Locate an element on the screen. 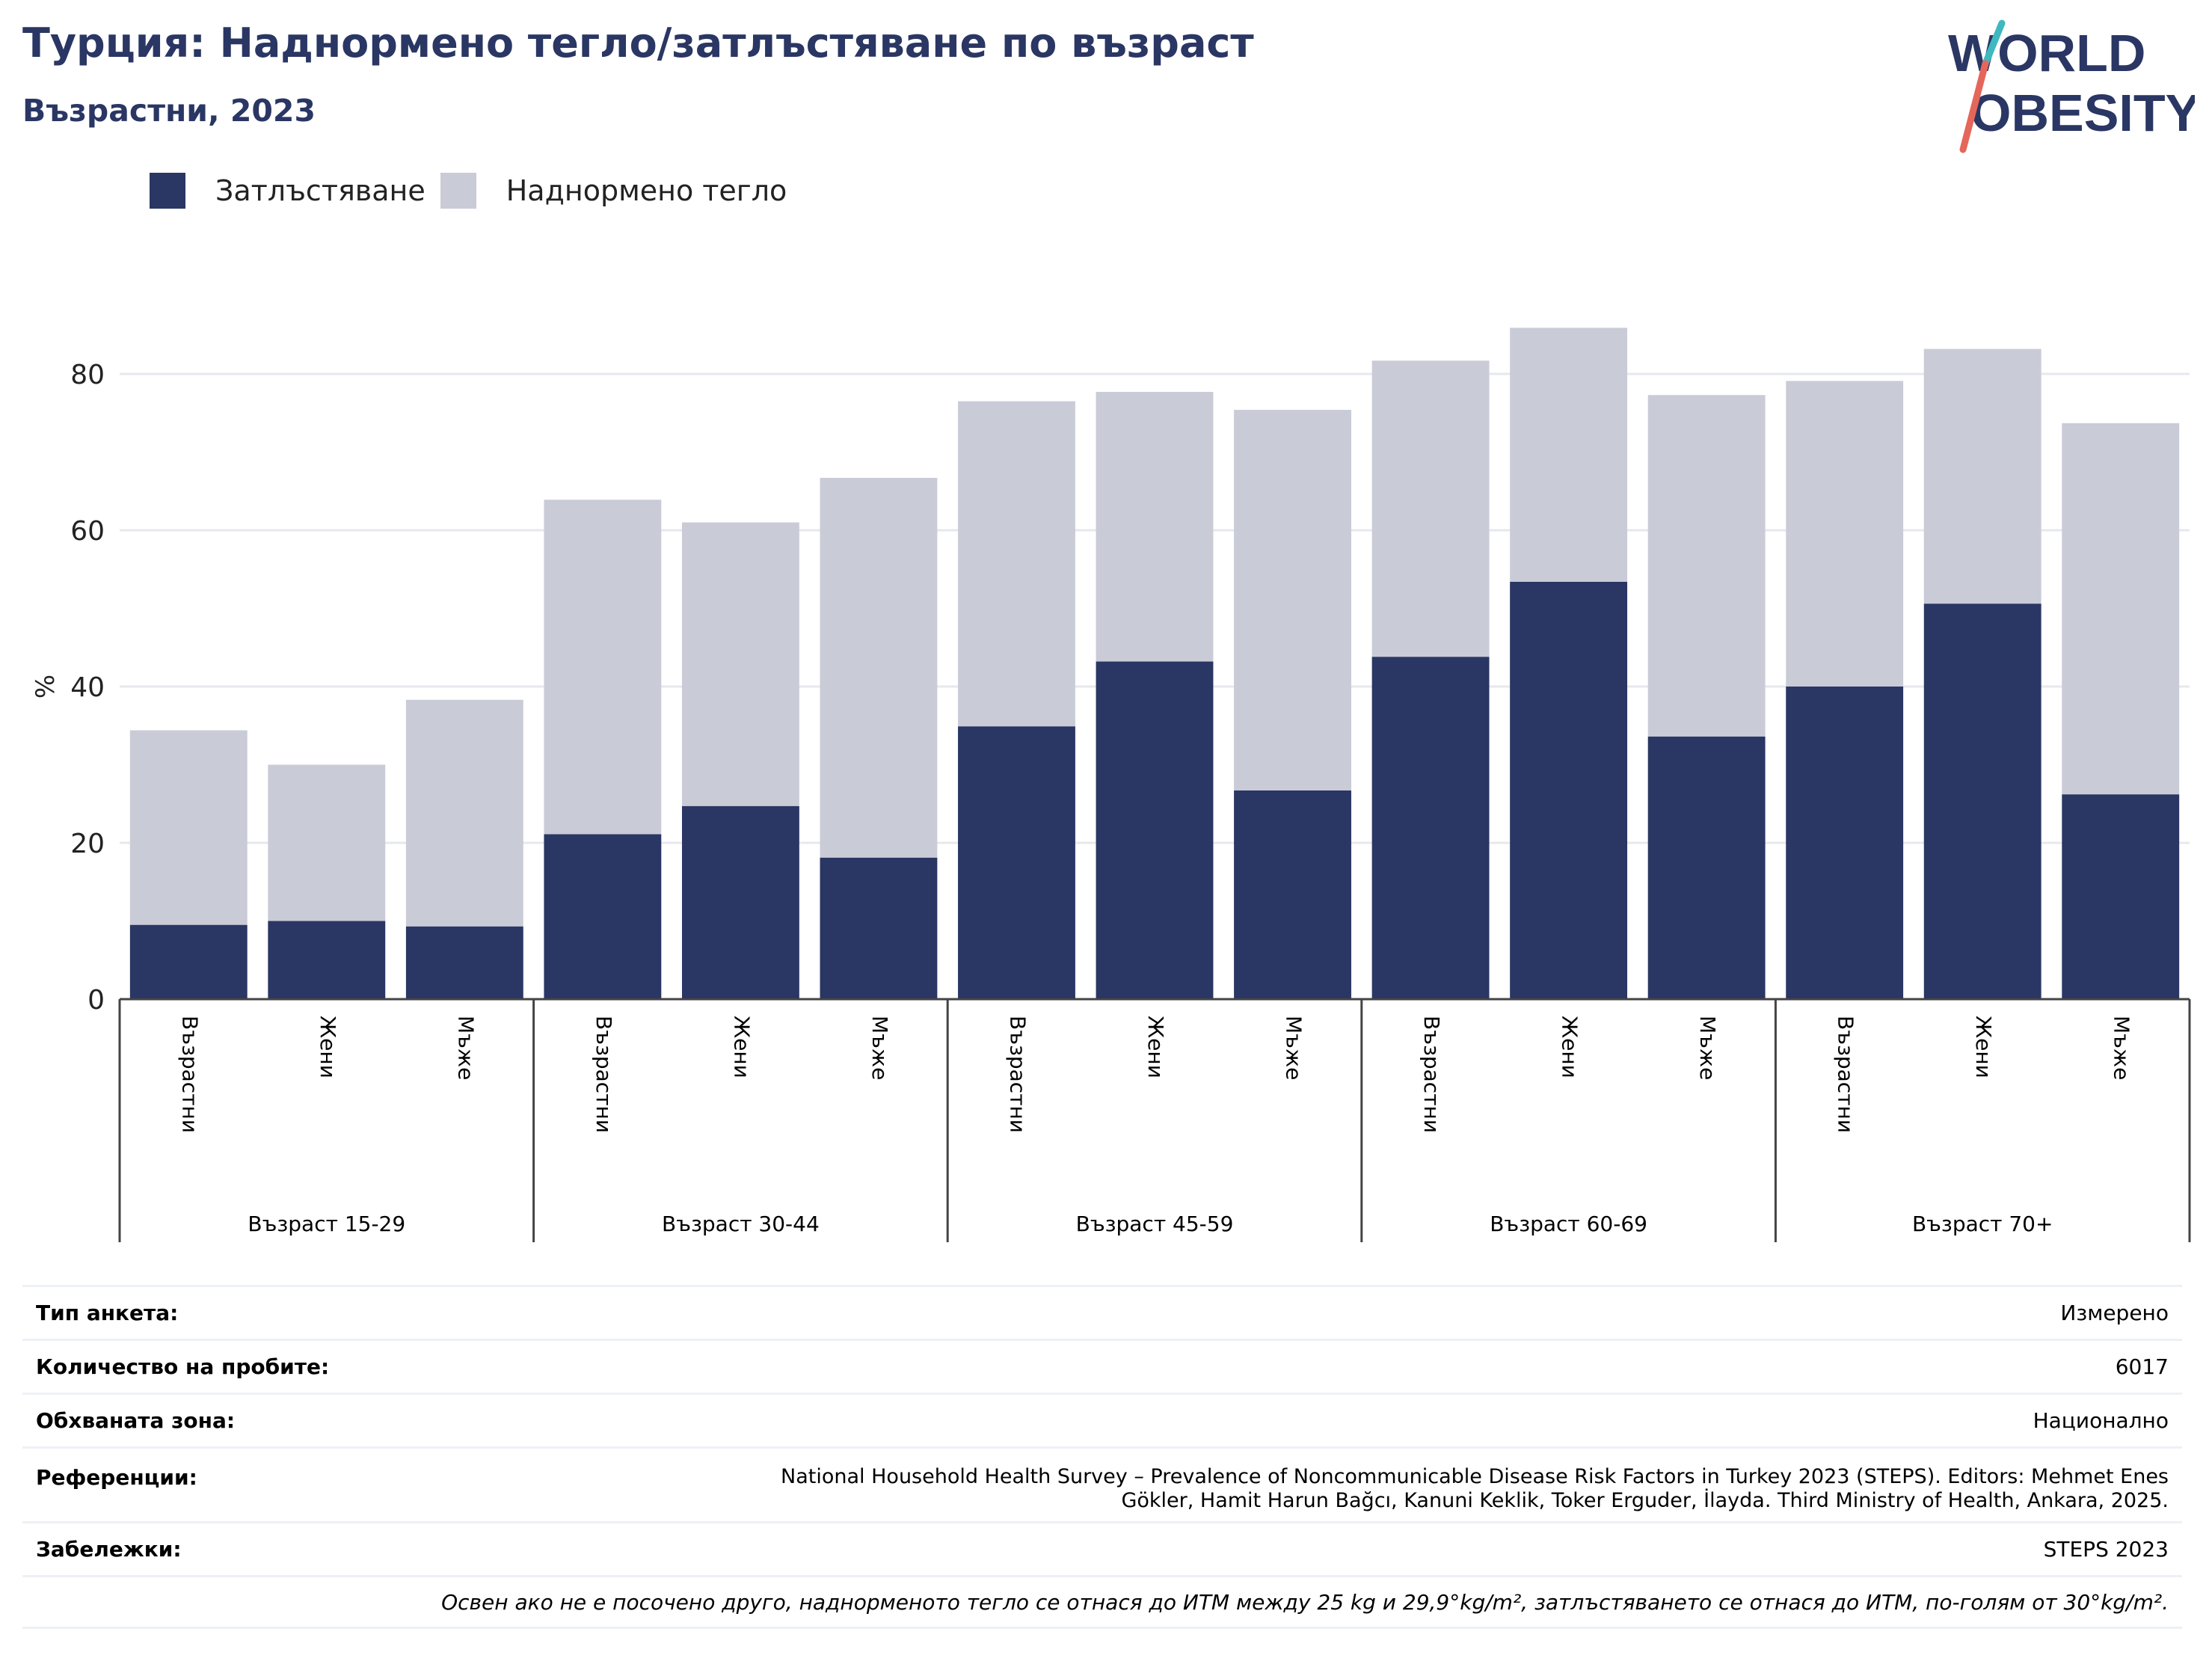 The image size is (2212, 1670). chart-subtitle: Възрастни, 2023 is located at coordinates (169, 111).